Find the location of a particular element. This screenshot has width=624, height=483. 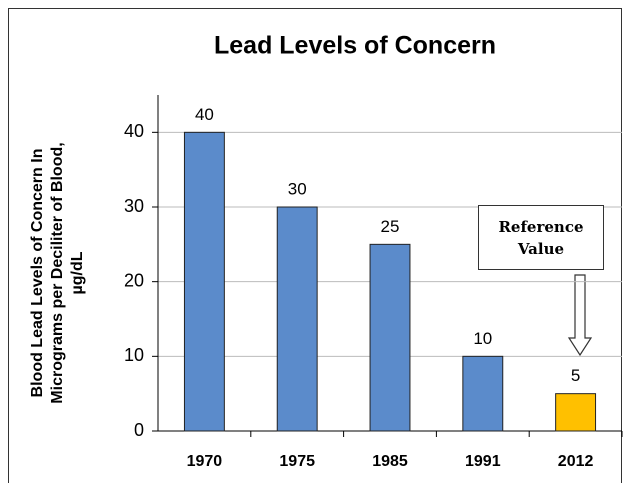

x-tick-label: 1991 is located at coordinates (483, 461).